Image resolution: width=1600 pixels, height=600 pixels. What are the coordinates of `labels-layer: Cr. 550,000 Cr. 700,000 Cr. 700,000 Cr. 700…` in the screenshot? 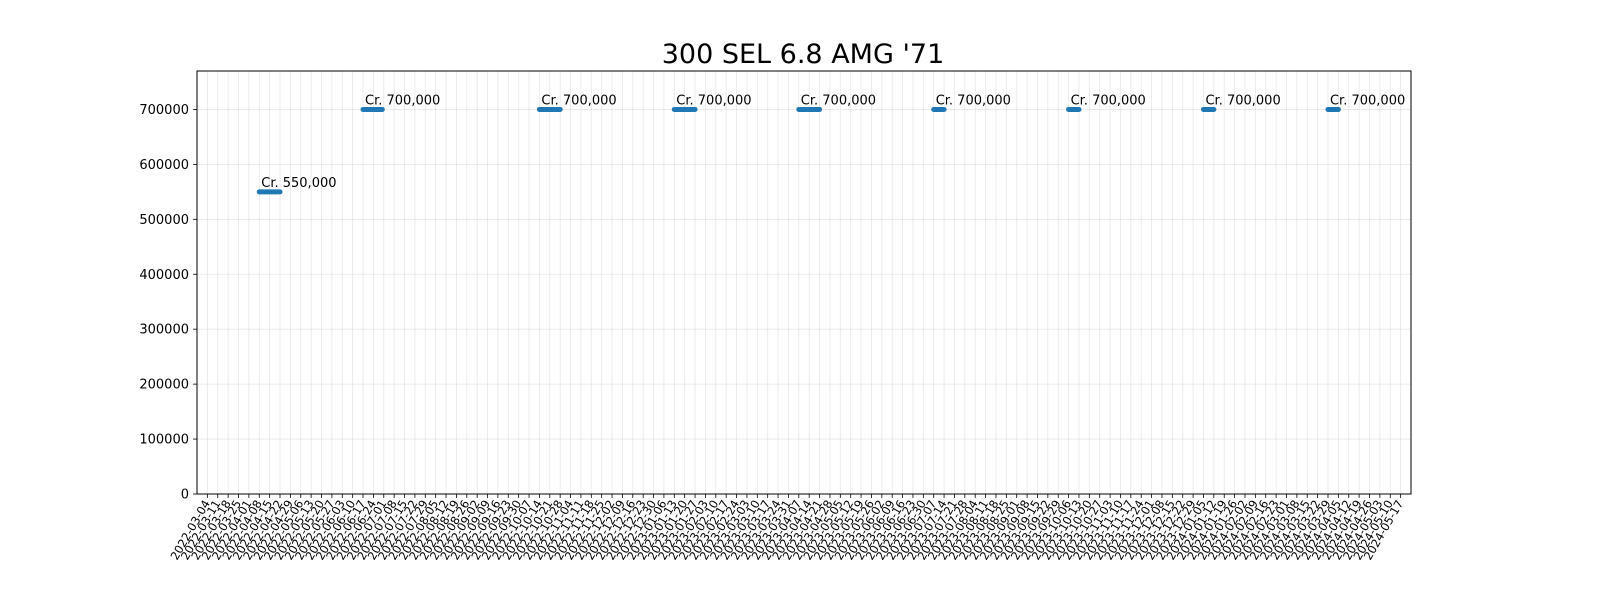 It's located at (833, 141).